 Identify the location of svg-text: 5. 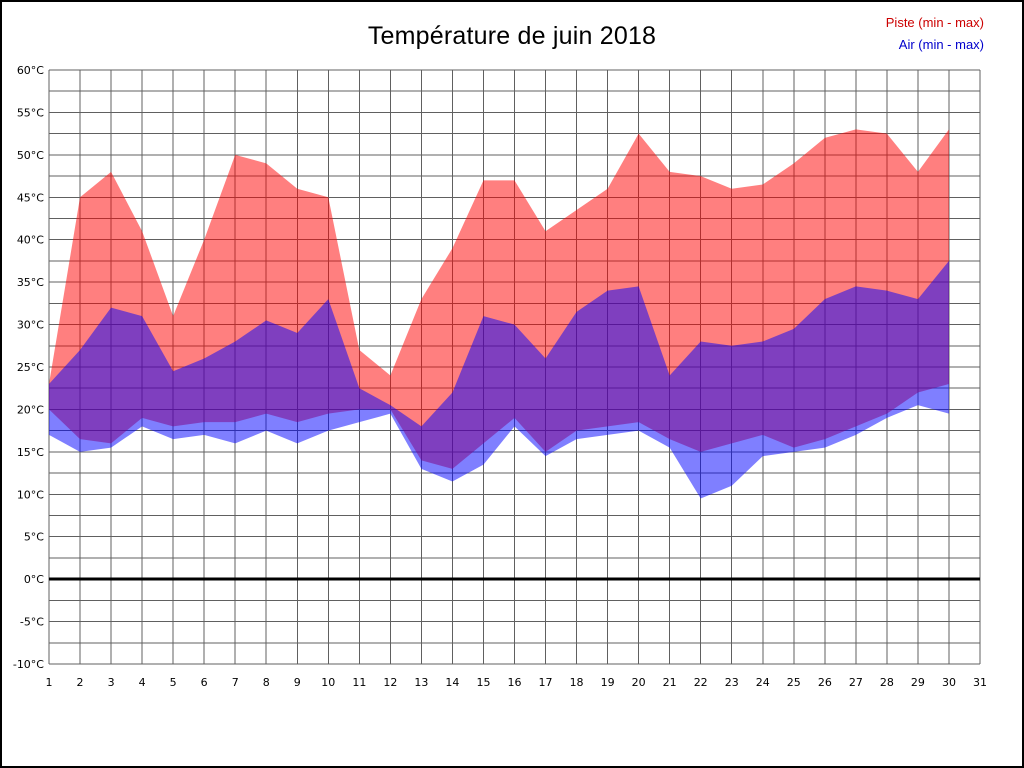
(173, 682).